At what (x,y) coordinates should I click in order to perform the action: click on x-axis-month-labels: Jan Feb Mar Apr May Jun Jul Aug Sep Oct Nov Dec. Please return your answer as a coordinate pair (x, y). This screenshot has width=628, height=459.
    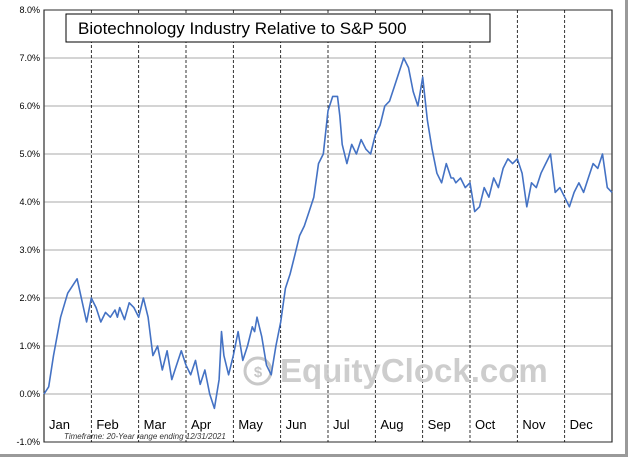
    Looking at the image, I should click on (321, 424).